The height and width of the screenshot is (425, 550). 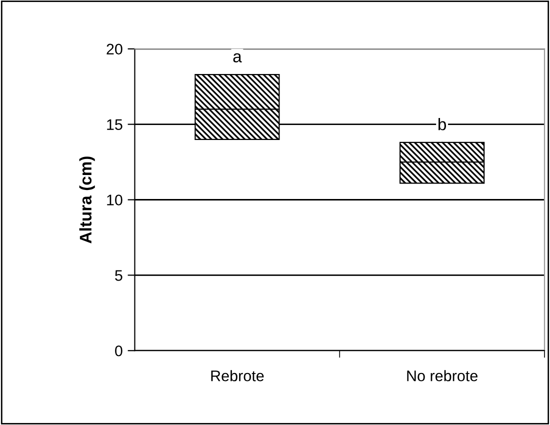 I want to click on y-axis-title: Altura (cm), so click(x=87, y=200).